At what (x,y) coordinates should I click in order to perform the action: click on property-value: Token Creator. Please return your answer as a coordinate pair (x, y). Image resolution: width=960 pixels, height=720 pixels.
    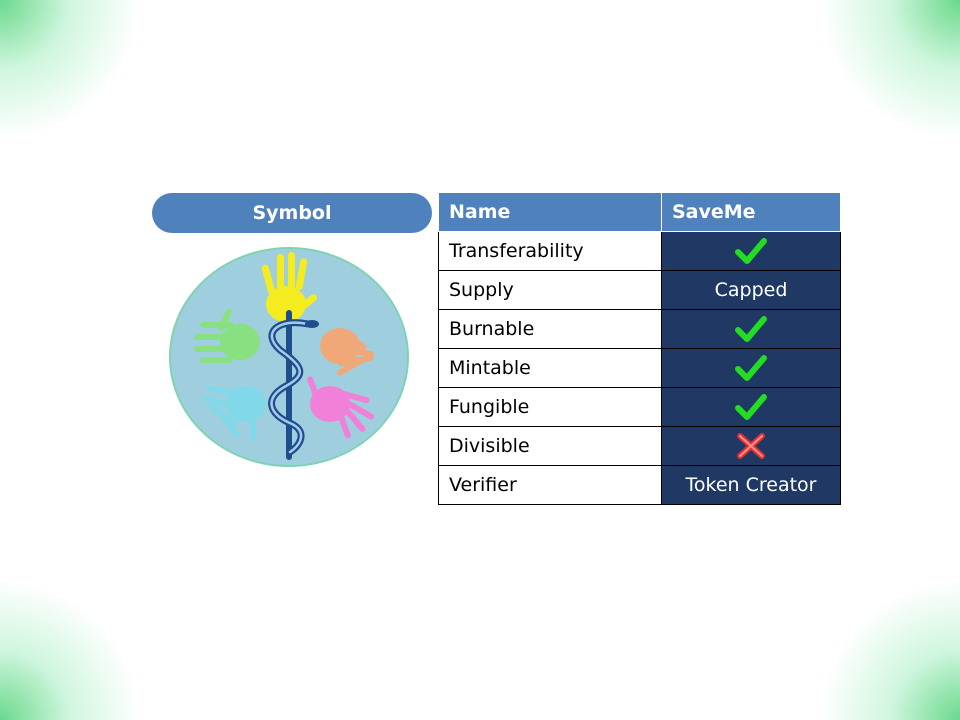
    Looking at the image, I should click on (751, 485).